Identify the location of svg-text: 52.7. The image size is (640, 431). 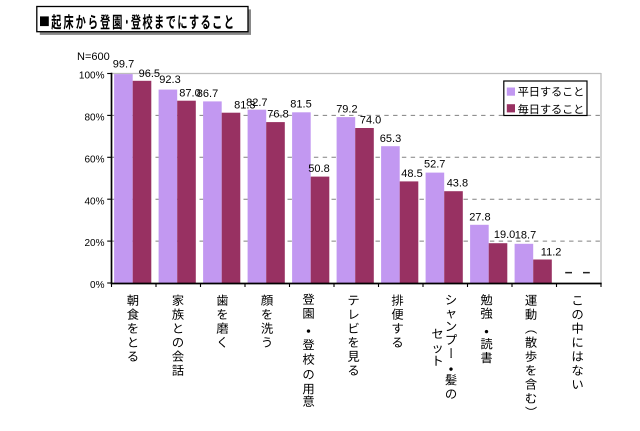
(434, 165).